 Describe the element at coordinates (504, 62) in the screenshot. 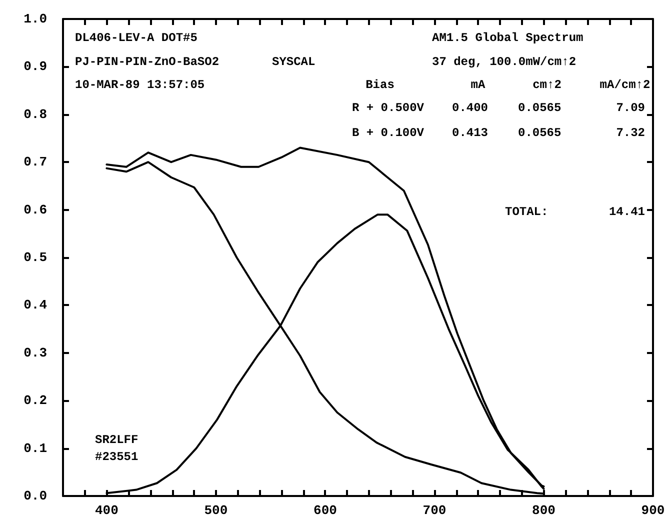

I see `annotation: 37 deg, 100.0mW/cm↑2` at that location.